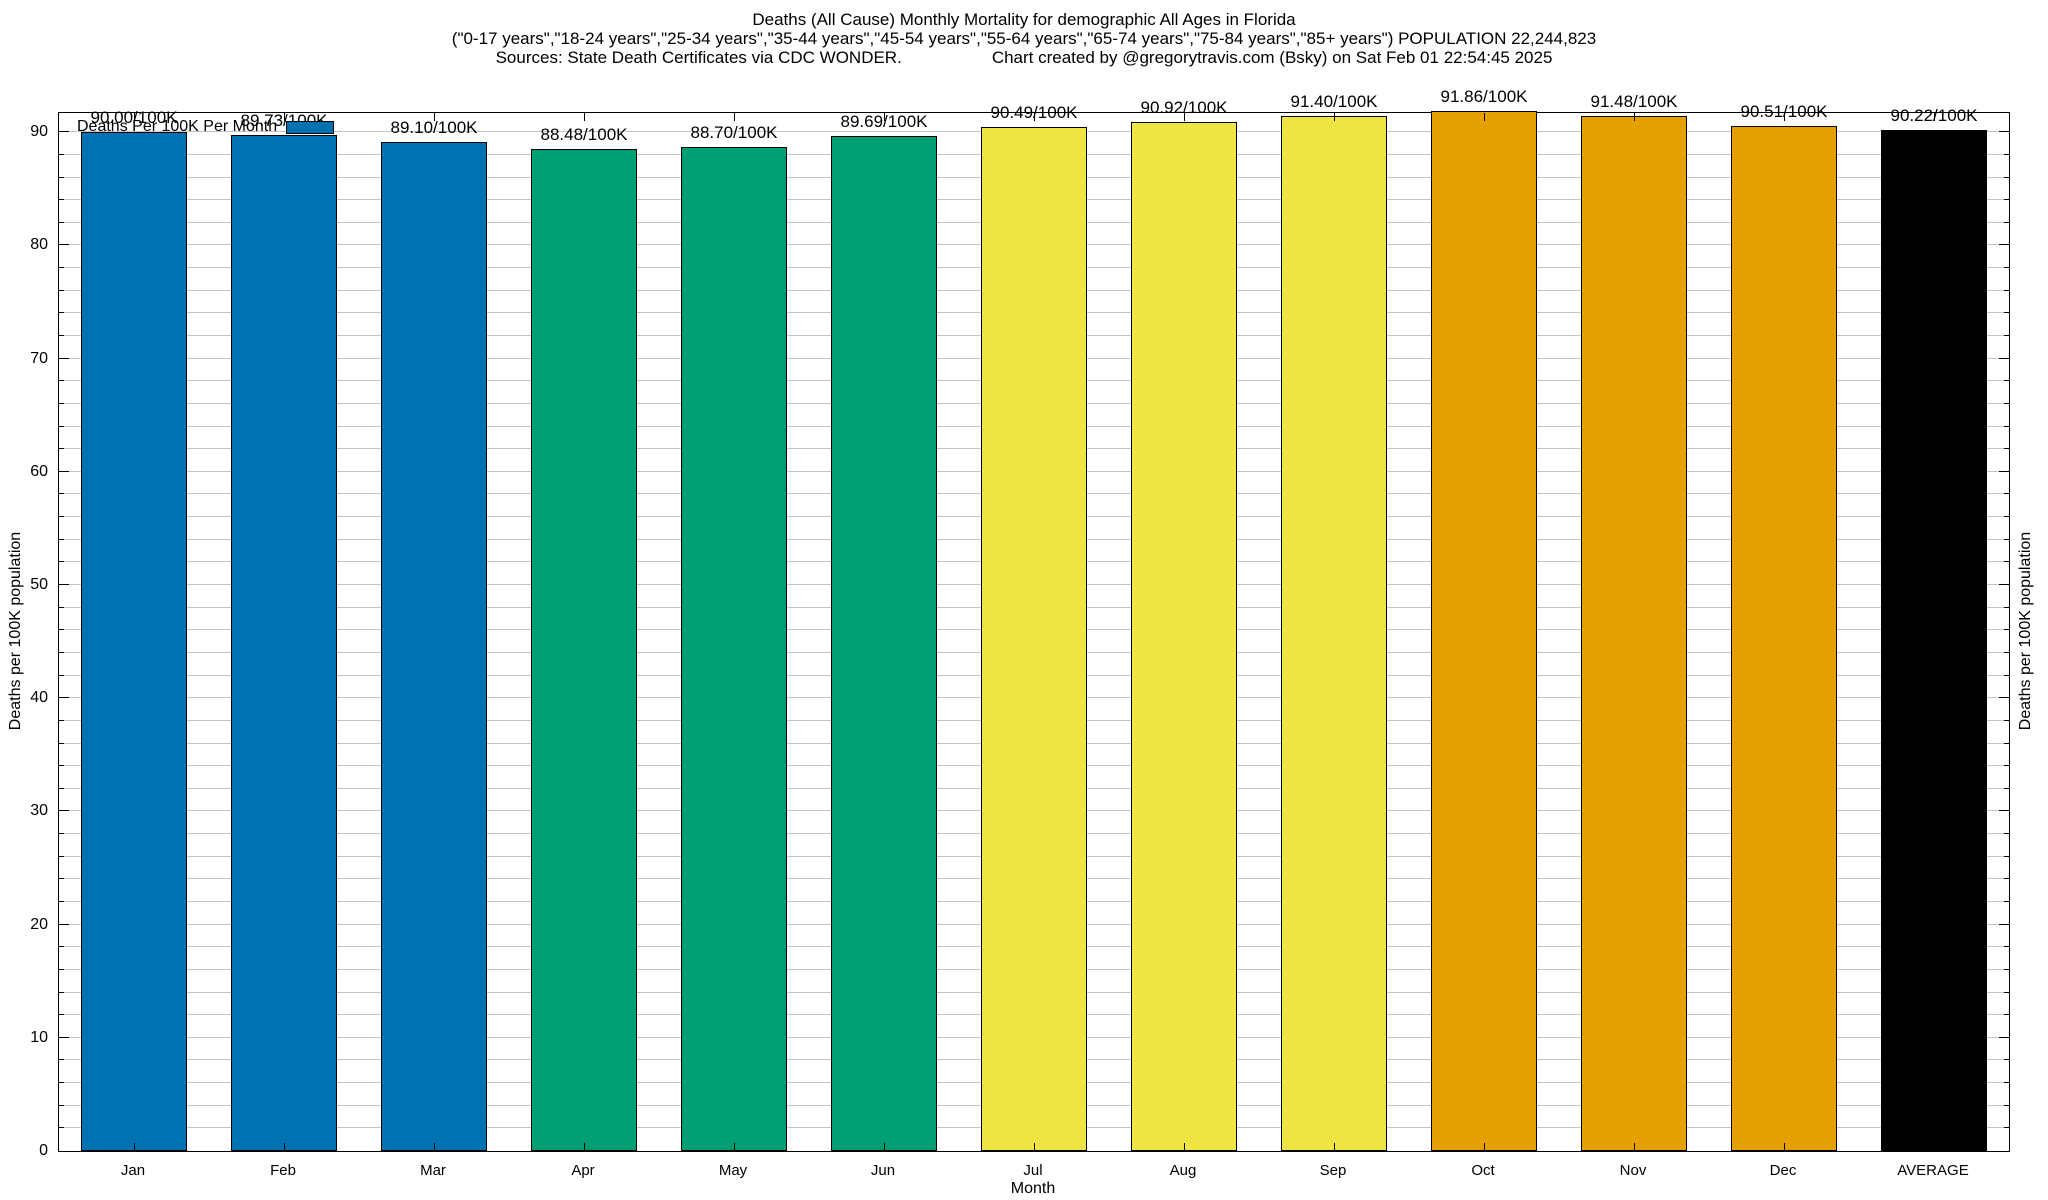  I want to click on y-tick-label: 20, so click(39, 924).